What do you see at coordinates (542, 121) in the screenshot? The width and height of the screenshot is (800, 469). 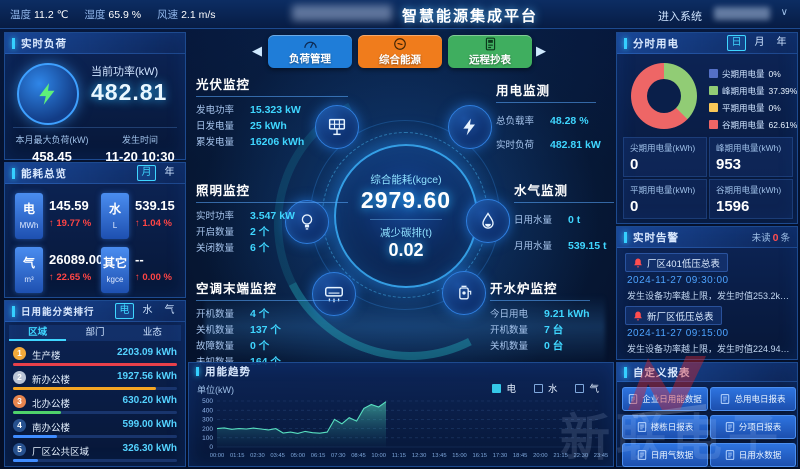 I see `kv-row: 总负载率 48.28 %` at bounding box center [542, 121].